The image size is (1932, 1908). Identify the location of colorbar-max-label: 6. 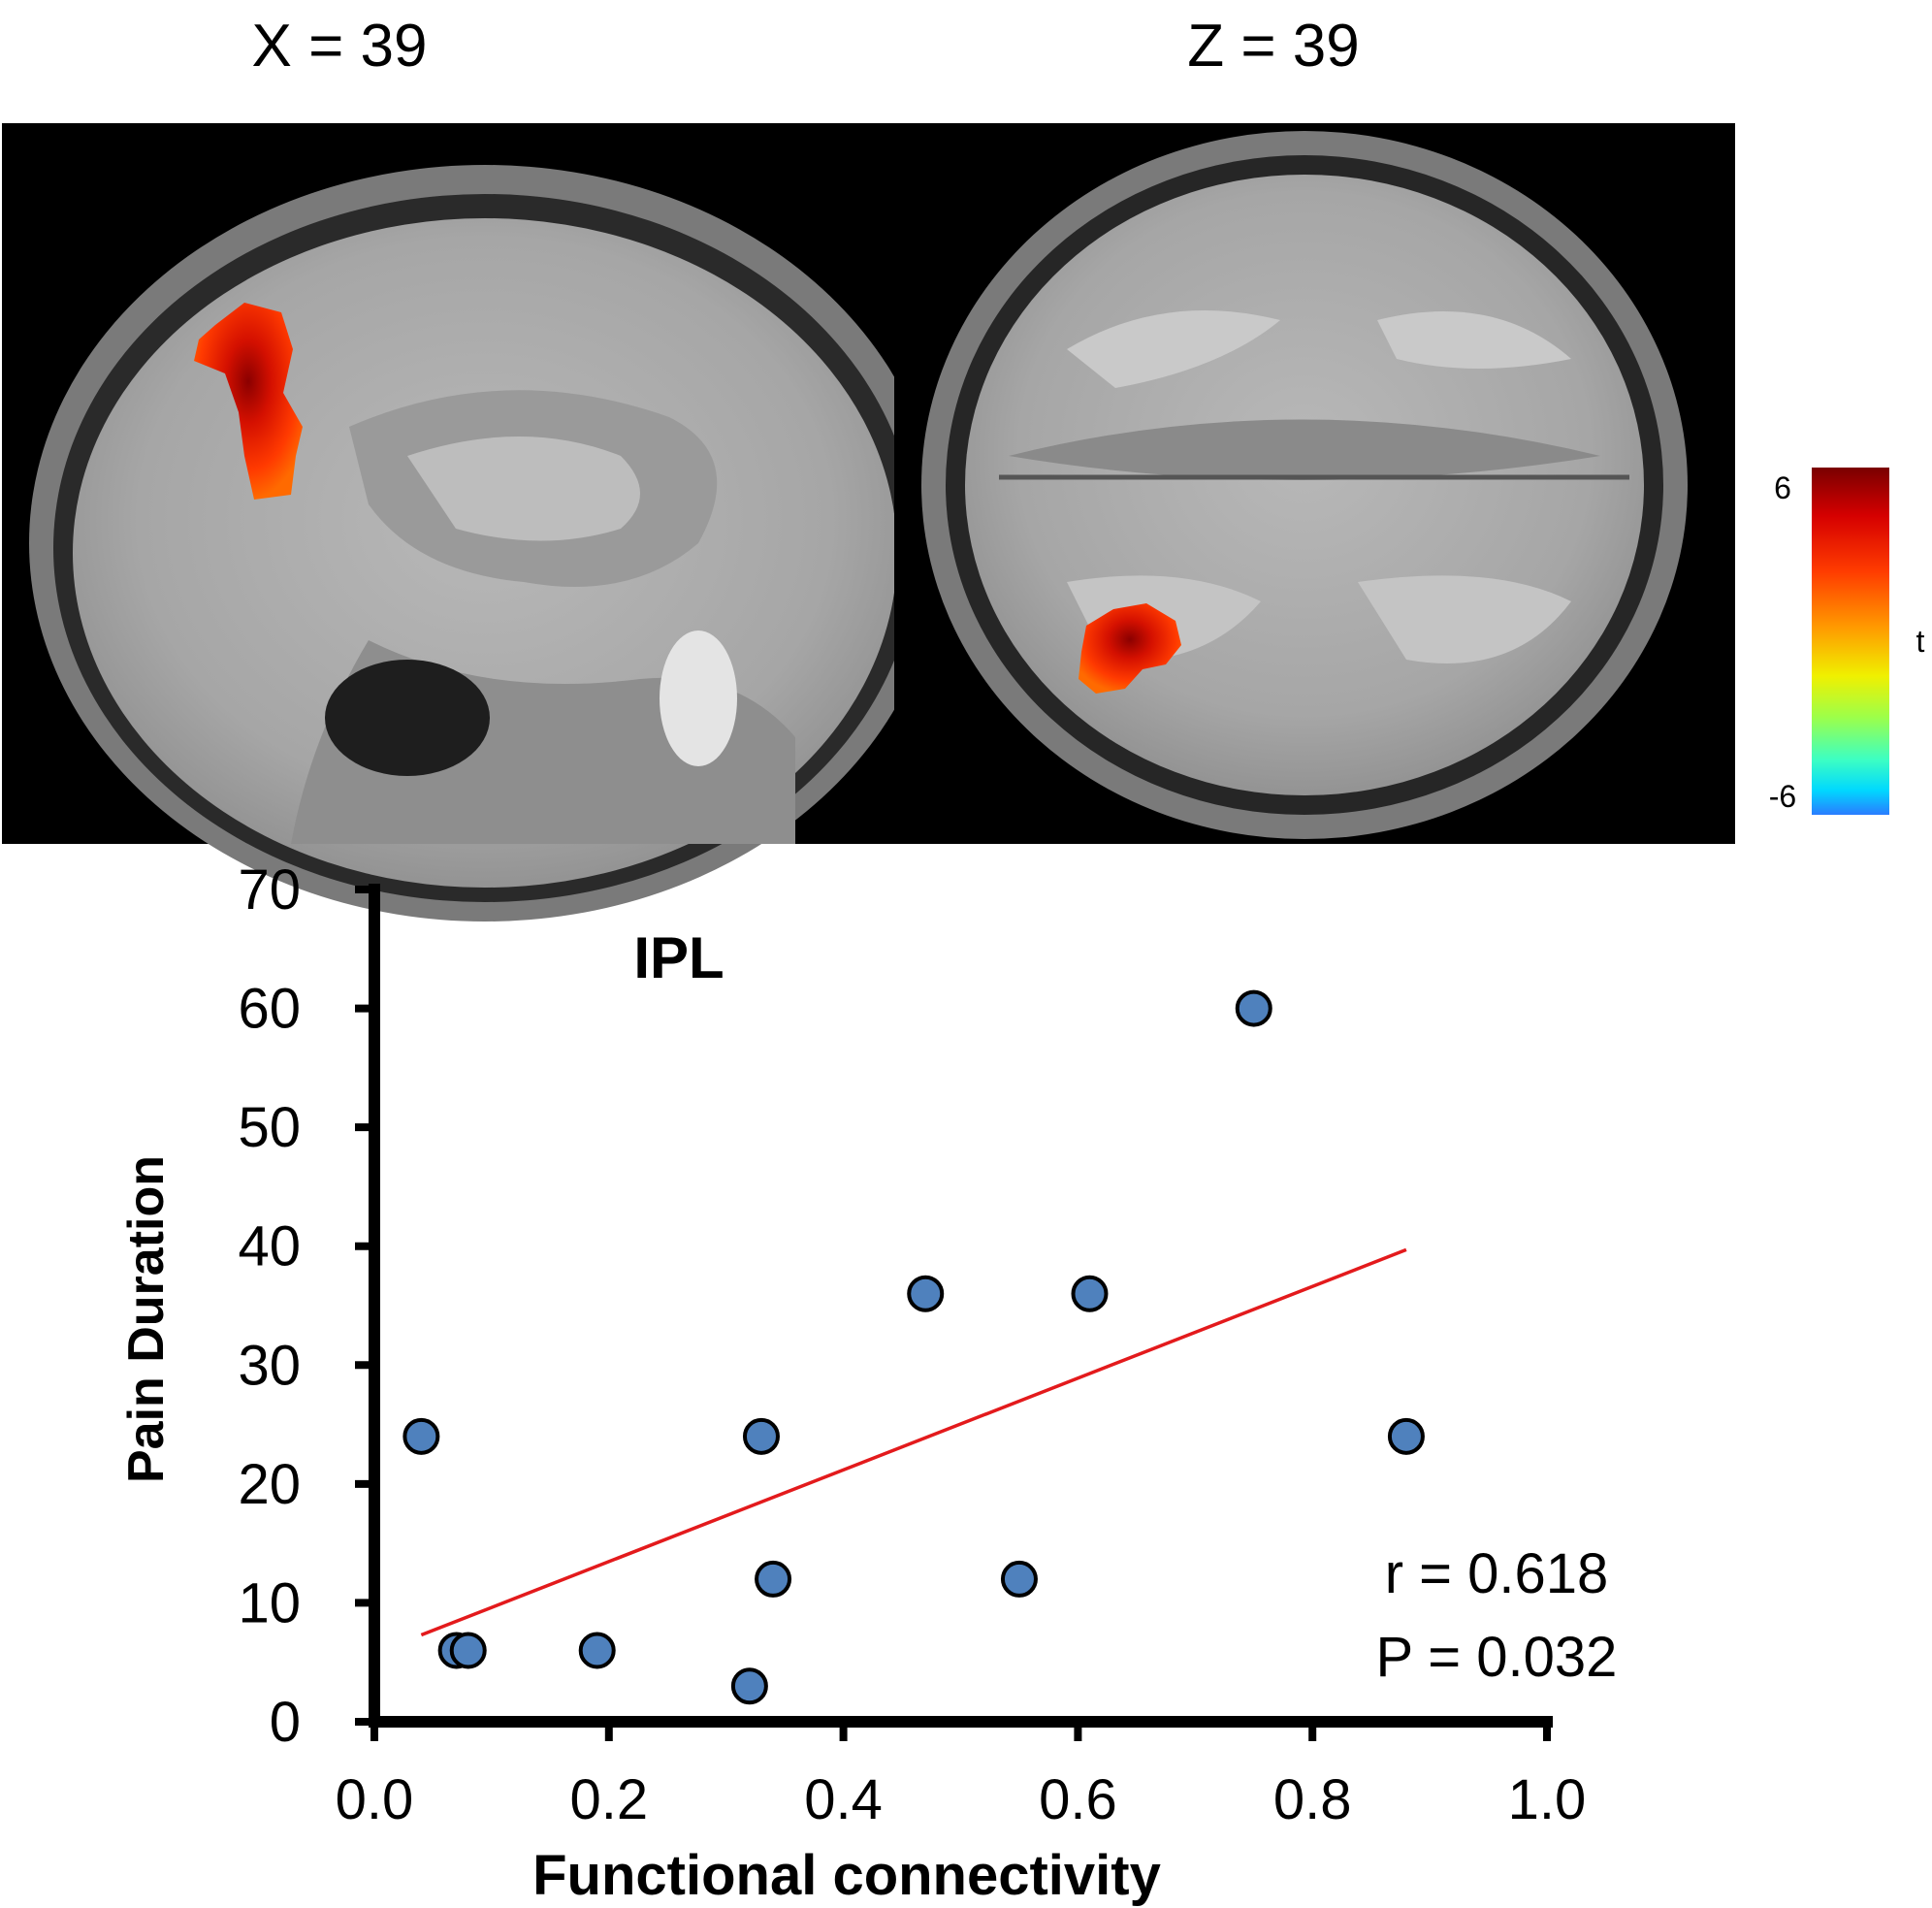
(1782, 487).